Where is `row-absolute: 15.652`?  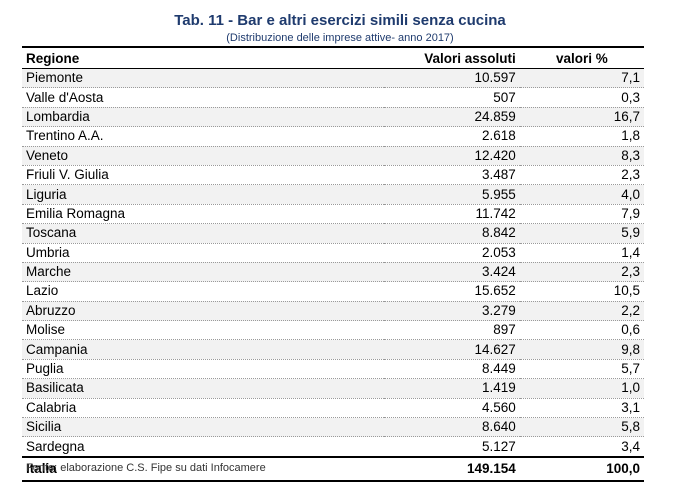
row-absolute: 15.652 is located at coordinates (451, 291).